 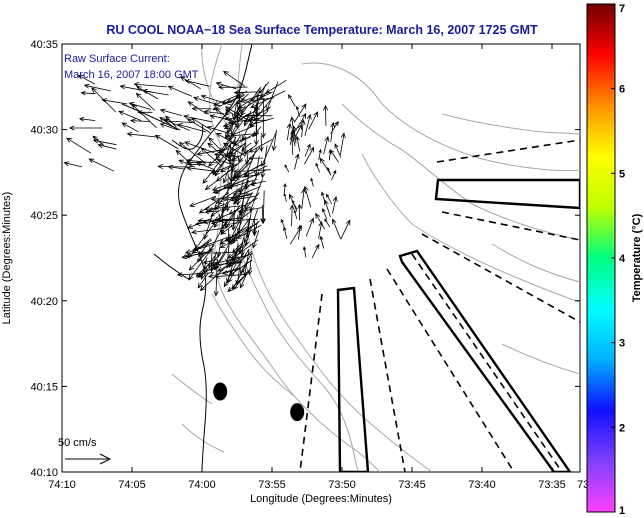 I want to click on x-tick-label: 74:05, so click(x=132, y=485).